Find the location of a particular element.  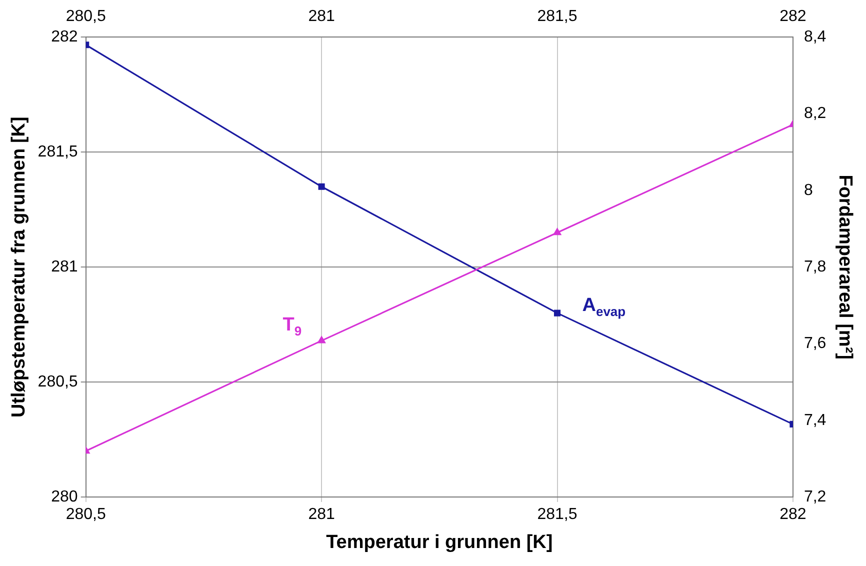

point is located at coordinates (321, 186).